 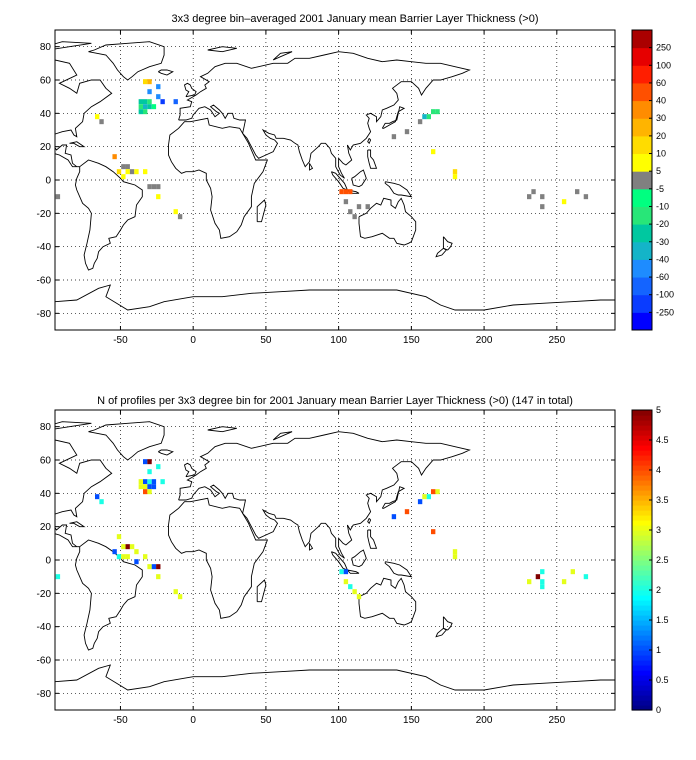 I want to click on colorbar-label: 40, so click(x=661, y=101).